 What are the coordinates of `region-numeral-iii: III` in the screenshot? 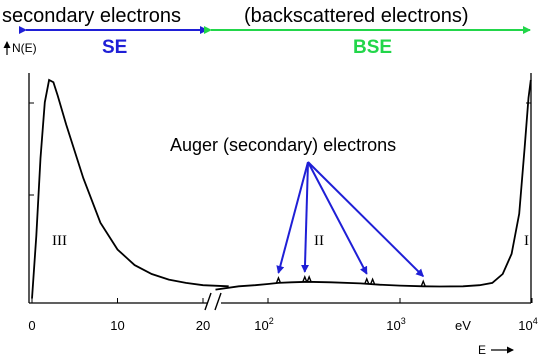 It's located at (59, 241).